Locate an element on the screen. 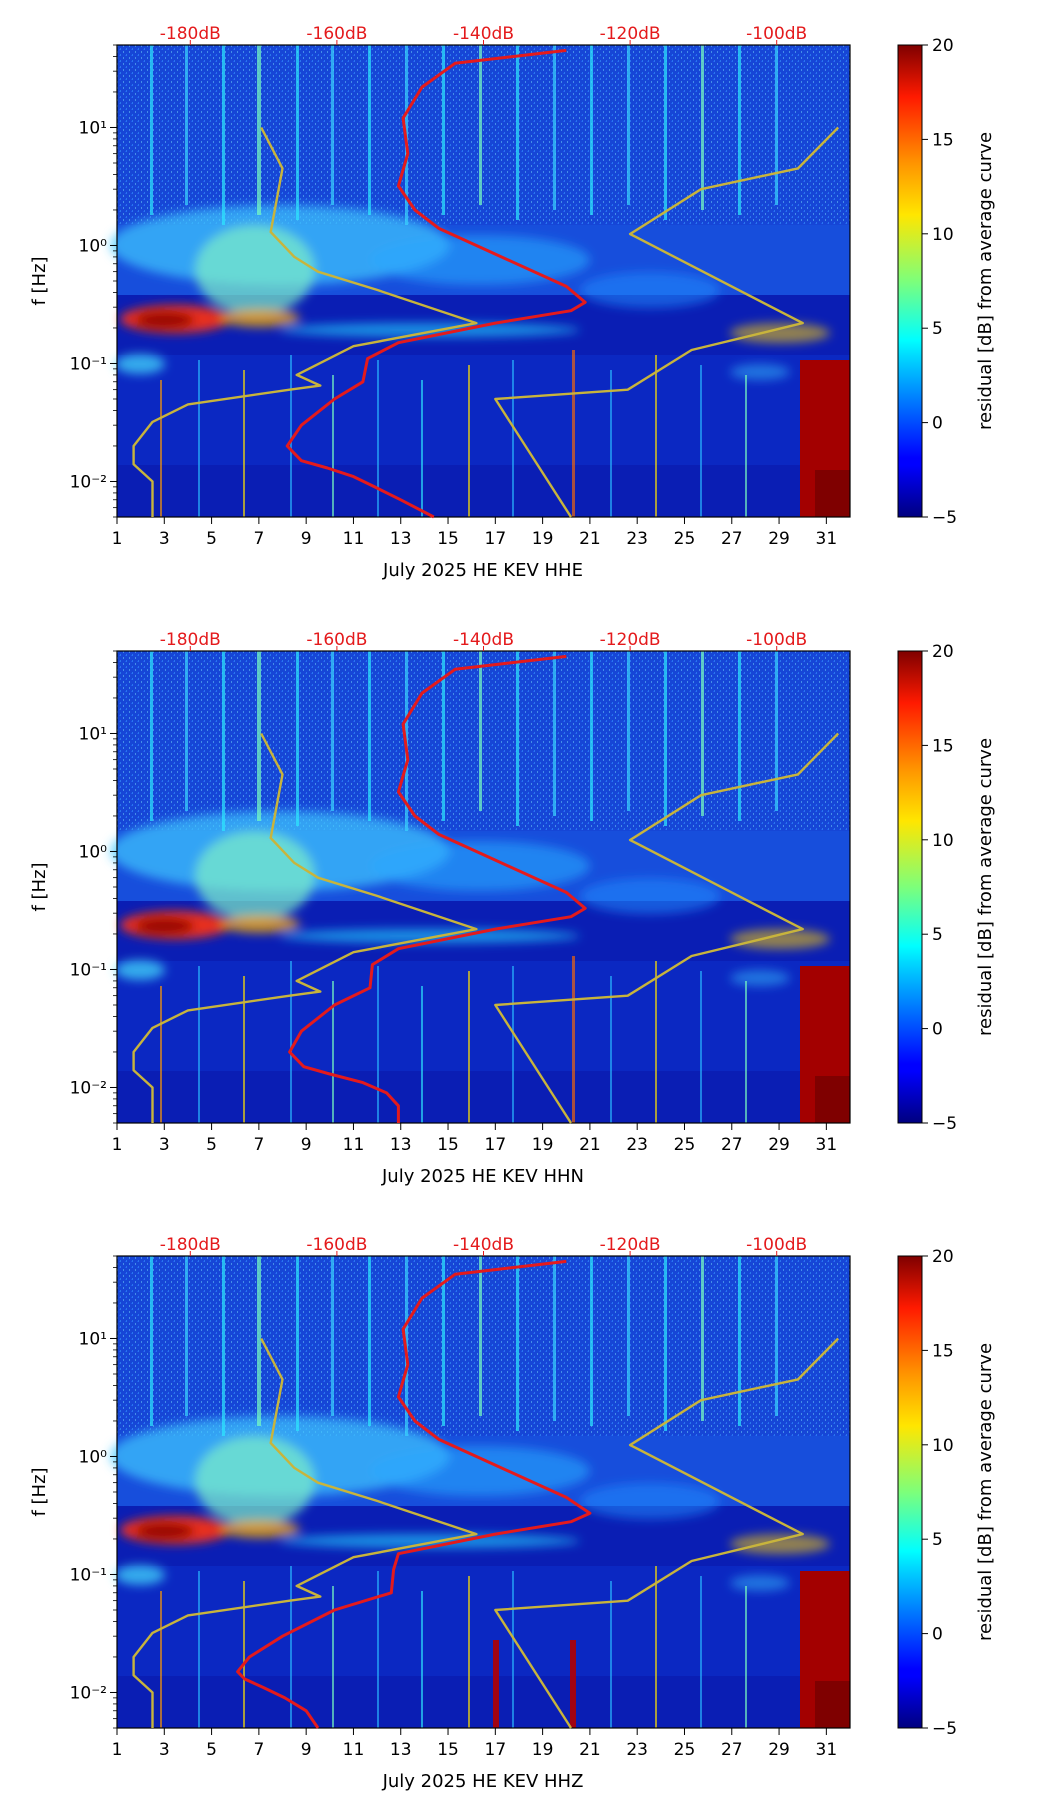 The height and width of the screenshot is (1806, 1052). colorbar-label: residual [dB] from average curve is located at coordinates (985, 281).